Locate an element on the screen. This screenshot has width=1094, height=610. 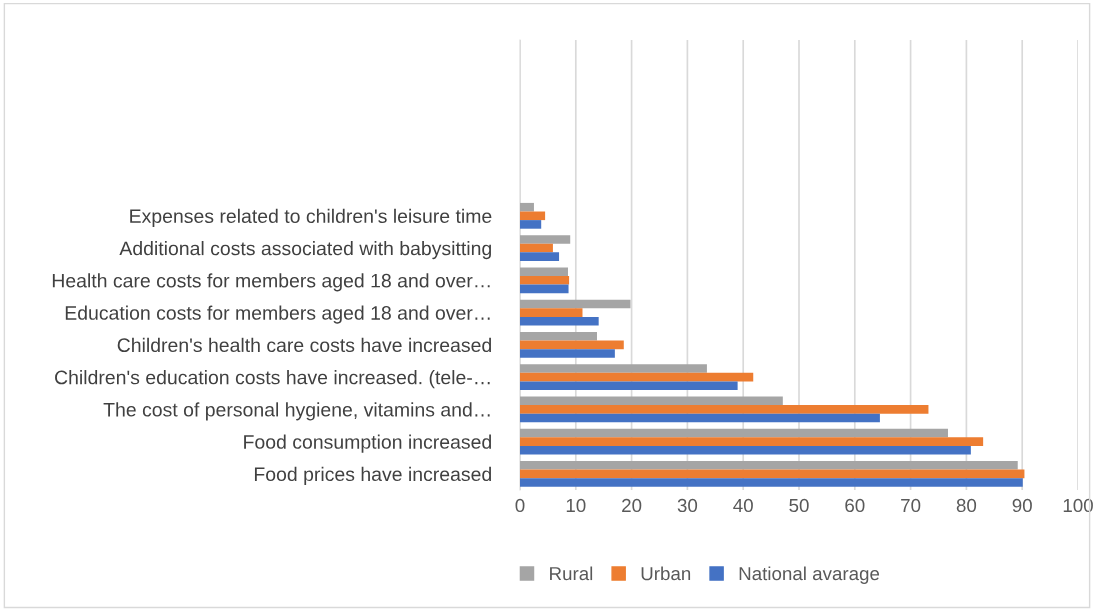
y-tick-label: Food consumption increased is located at coordinates (367, 443).